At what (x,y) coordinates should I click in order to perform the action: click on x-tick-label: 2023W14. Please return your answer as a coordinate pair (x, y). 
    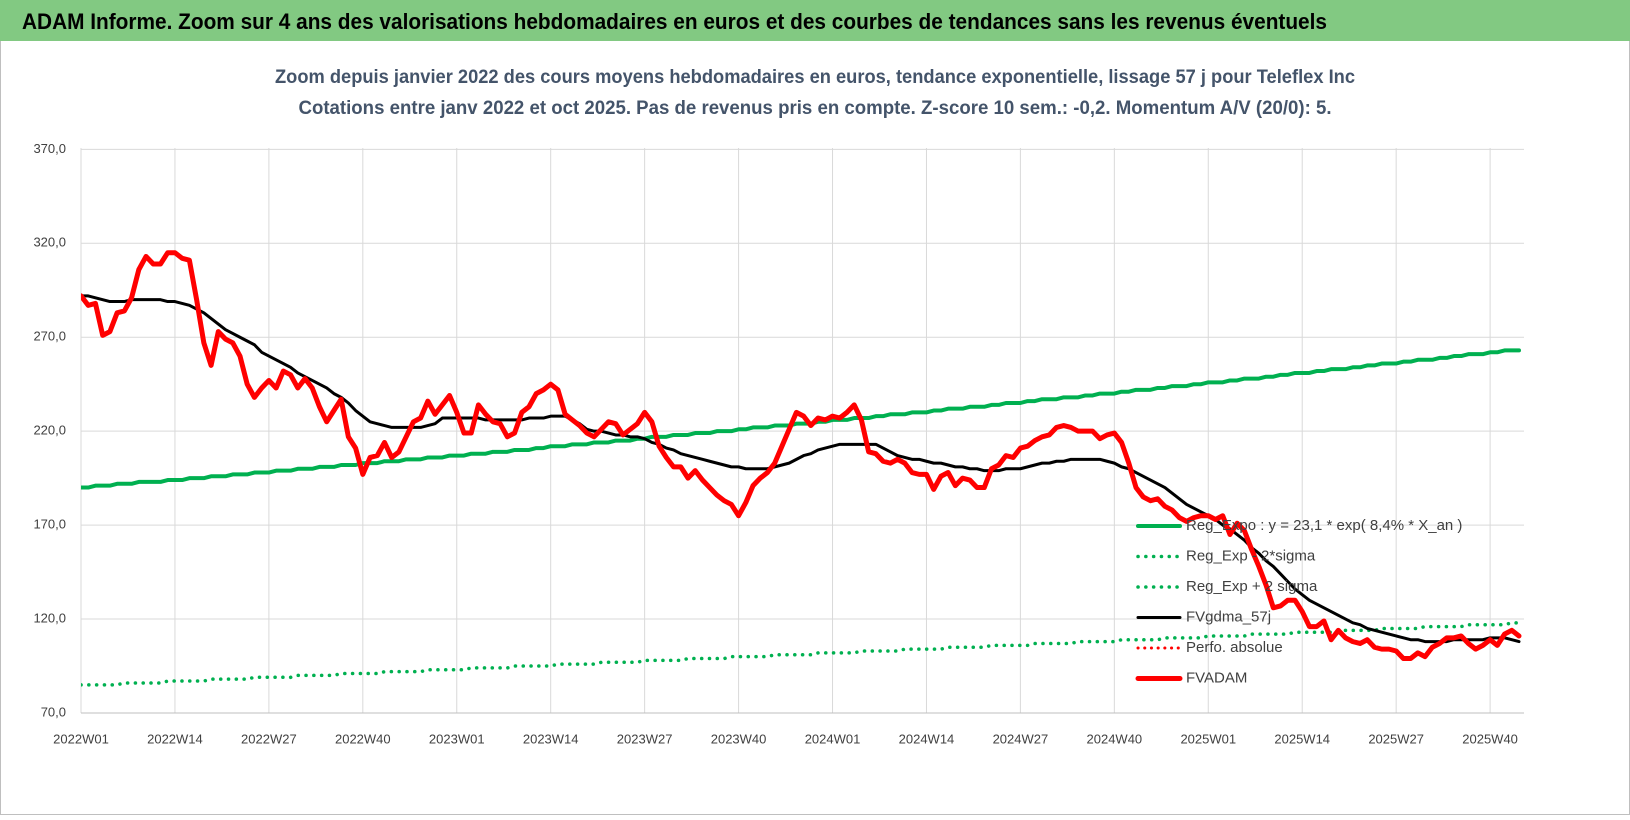
    Looking at the image, I should click on (551, 738).